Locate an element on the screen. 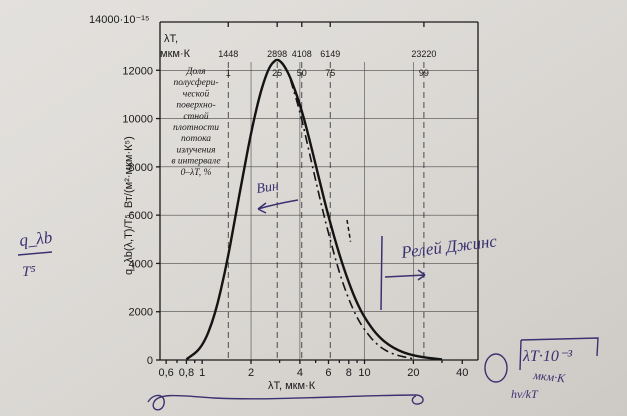  hand-unit-note-sub: мкм·К is located at coordinates (549, 376).